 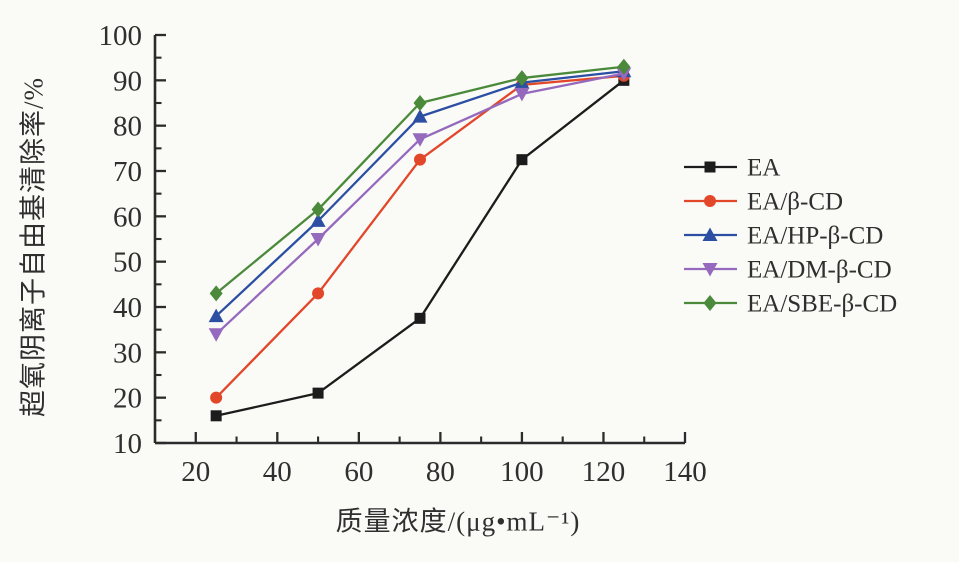 What do you see at coordinates (685, 472) in the screenshot?
I see `x-tick-label: 140` at bounding box center [685, 472].